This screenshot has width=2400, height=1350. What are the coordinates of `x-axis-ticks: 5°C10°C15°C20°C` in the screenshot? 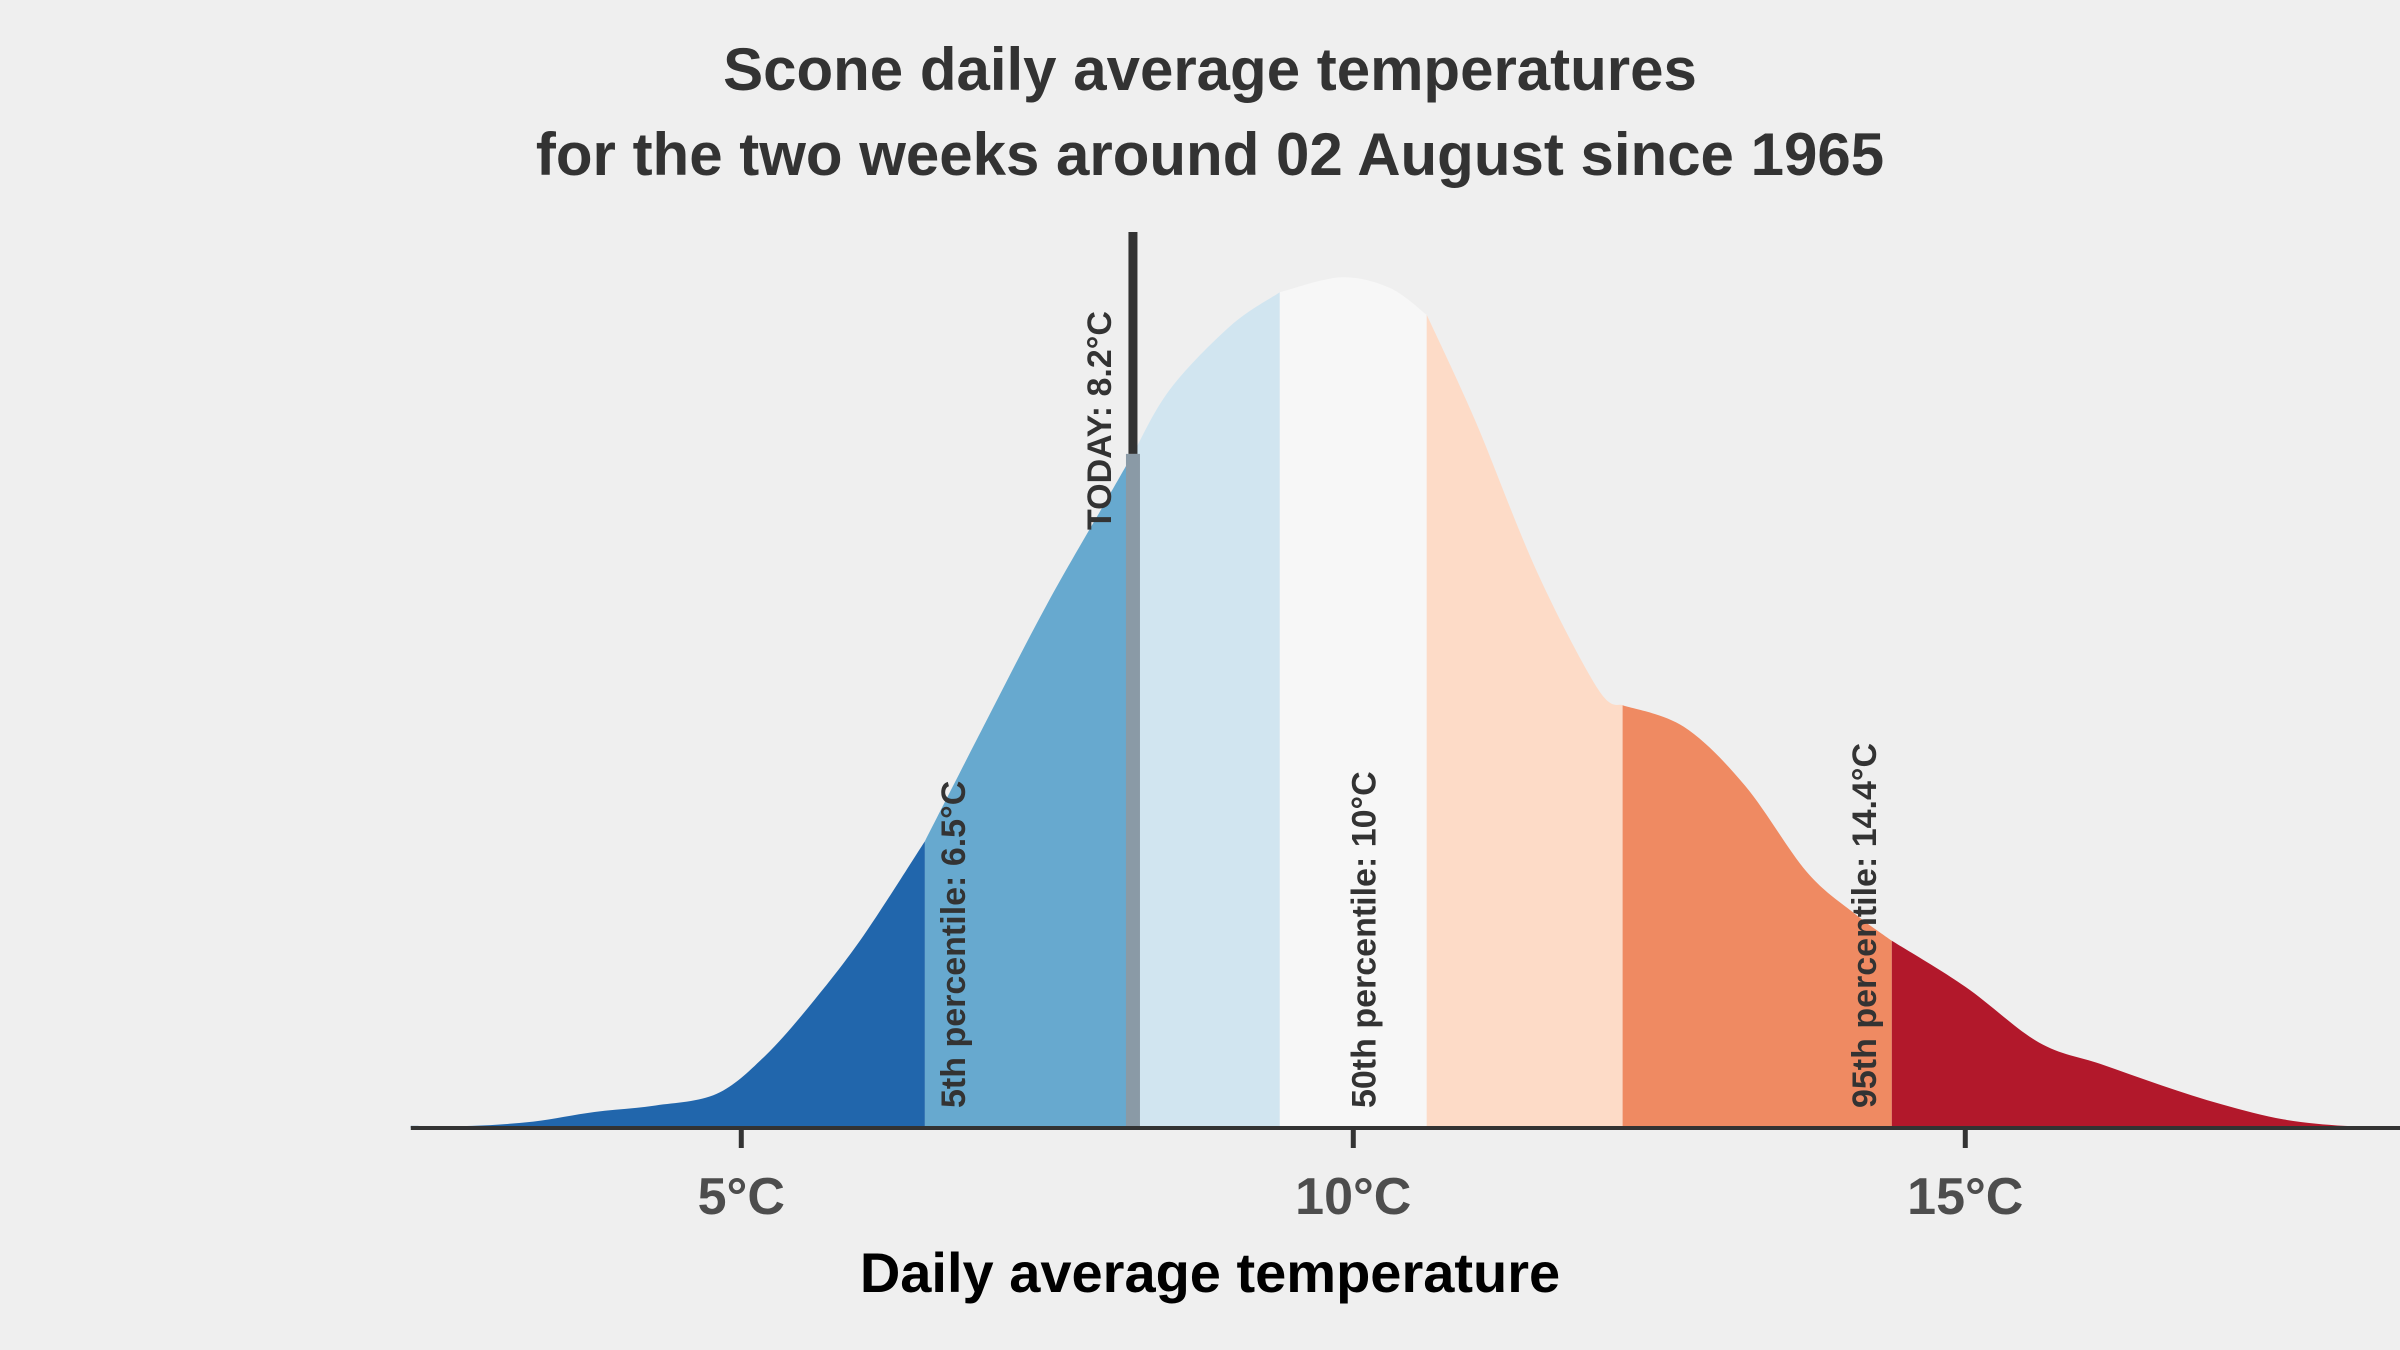 It's located at (1360, 1178).